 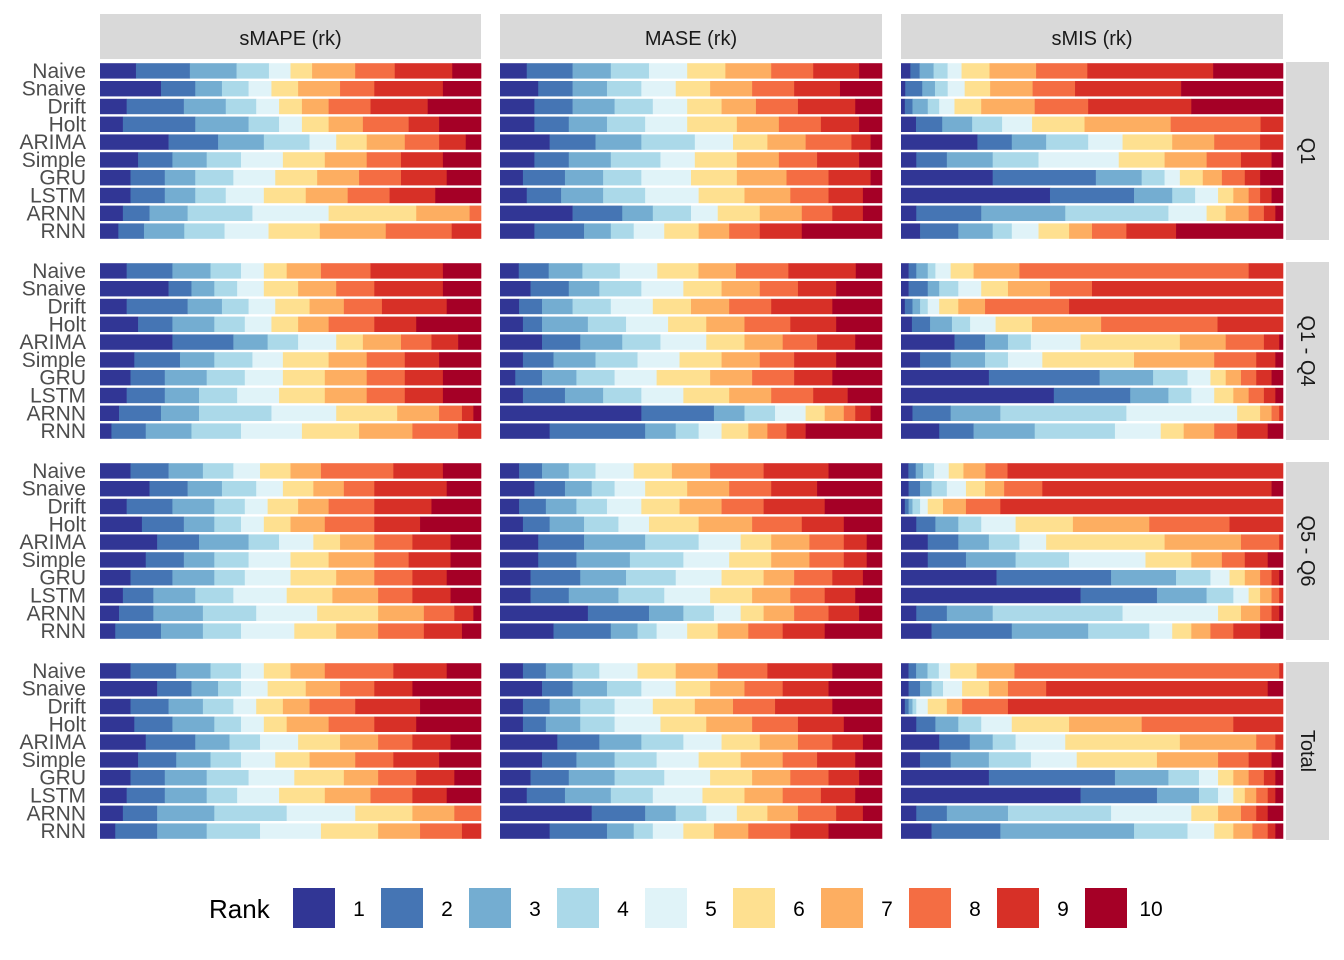 What do you see at coordinates (691, 39) in the screenshot?
I see `strip-label-mase-rk: MASE (rk)` at bounding box center [691, 39].